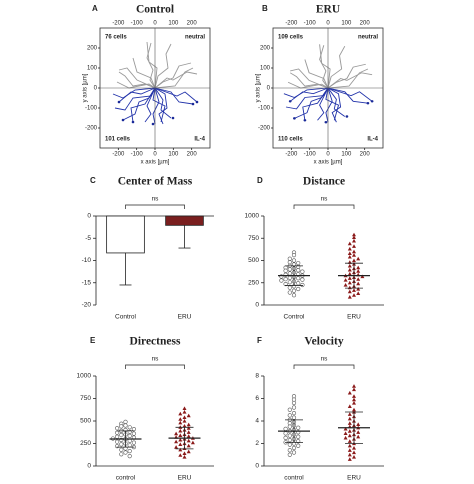  What do you see at coordinates (368, 38) in the screenshot?
I see `quadrant-label: neutral` at bounding box center [368, 38].